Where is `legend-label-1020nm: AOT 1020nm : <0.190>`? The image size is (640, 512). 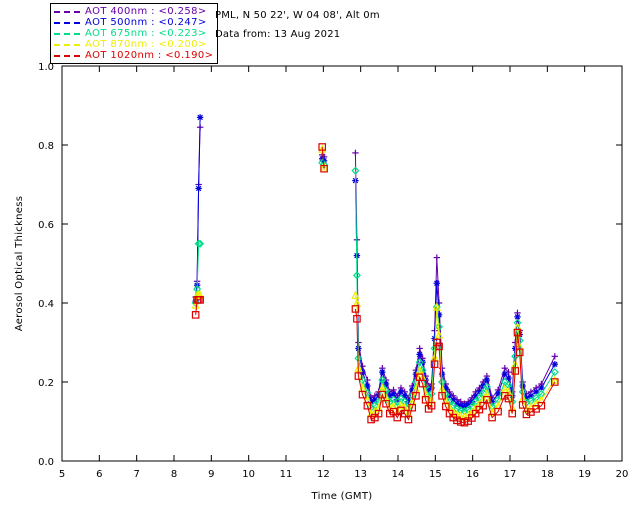 legend-label-1020nm: AOT 1020nm : <0.190> is located at coordinates (149, 55).